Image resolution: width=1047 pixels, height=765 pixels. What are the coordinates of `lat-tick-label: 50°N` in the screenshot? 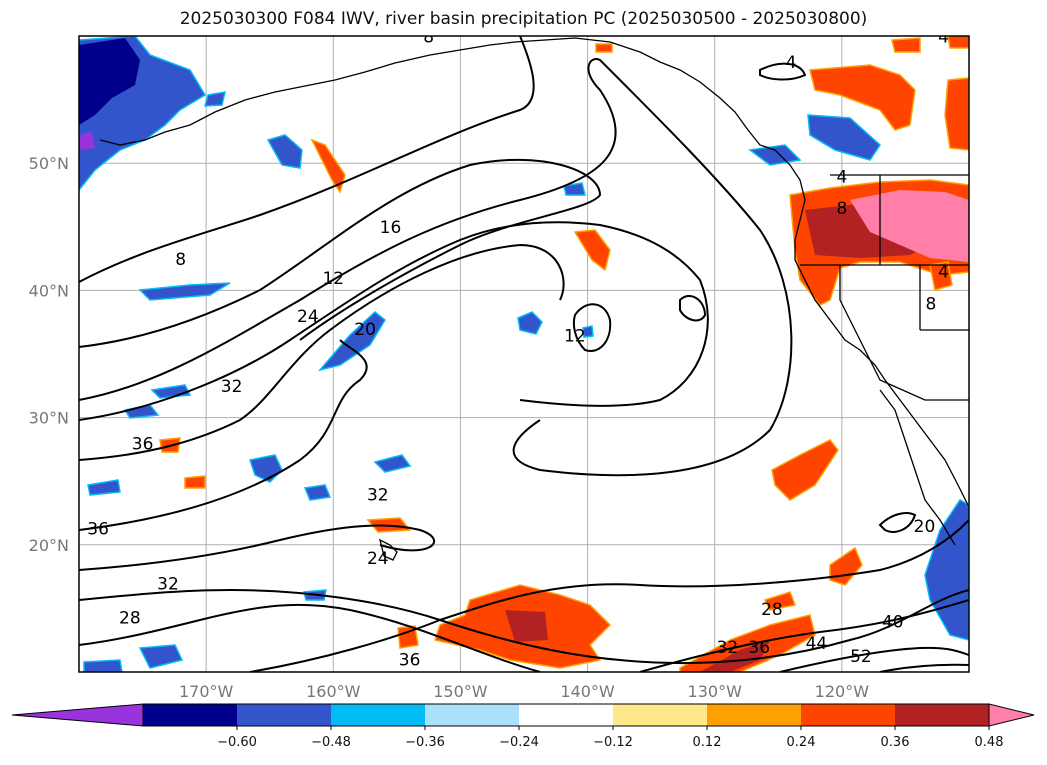 It's located at (49, 163).